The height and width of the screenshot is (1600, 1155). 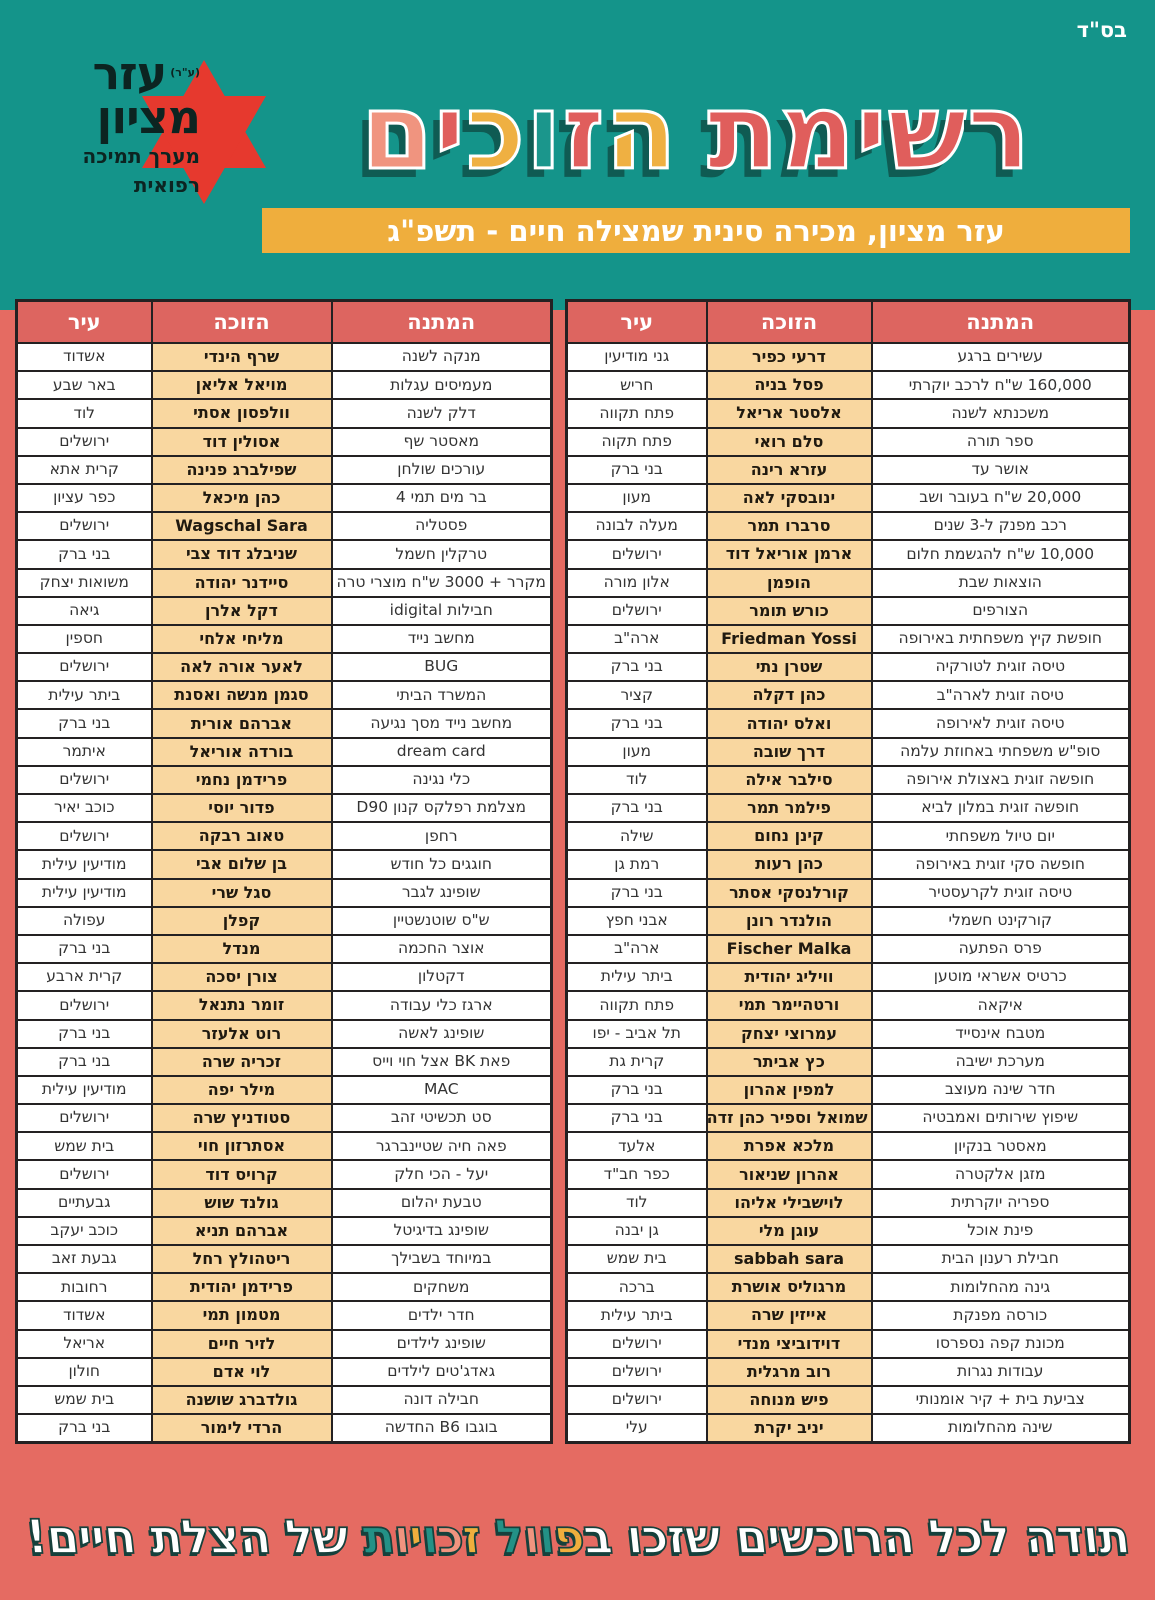 What do you see at coordinates (1000, 469) in the screenshot?
I see `gift-cell: אושר עד` at bounding box center [1000, 469].